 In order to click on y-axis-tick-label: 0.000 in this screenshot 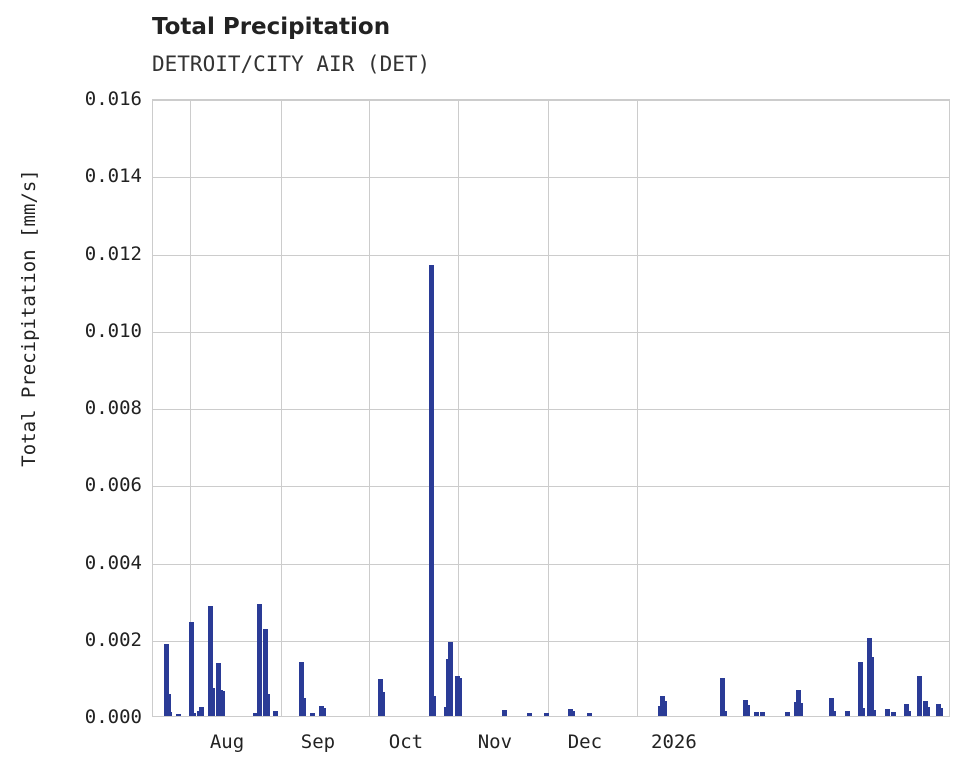, I will do `click(113, 717)`.